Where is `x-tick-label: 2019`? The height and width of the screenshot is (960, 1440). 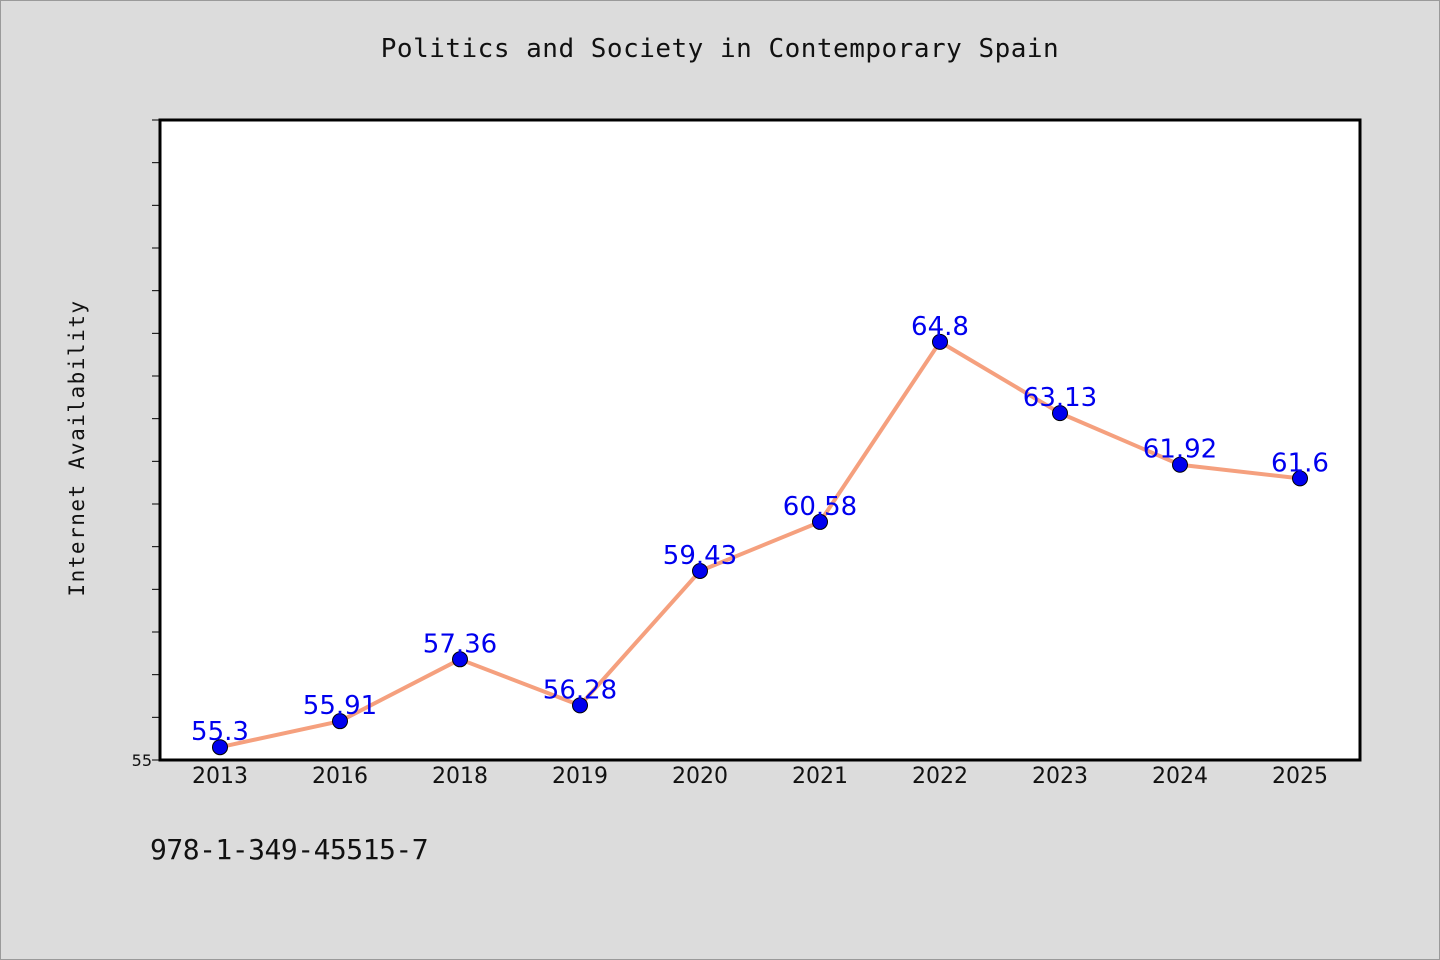 x-tick-label: 2019 is located at coordinates (580, 776).